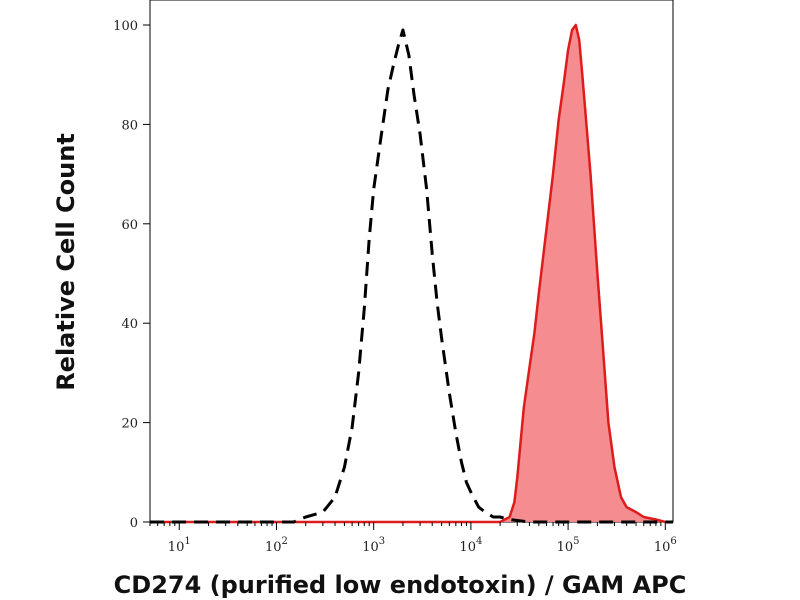 The height and width of the screenshot is (600, 800). Describe the element at coordinates (276, 545) in the screenshot. I see `x-tick-label: 10²` at that location.